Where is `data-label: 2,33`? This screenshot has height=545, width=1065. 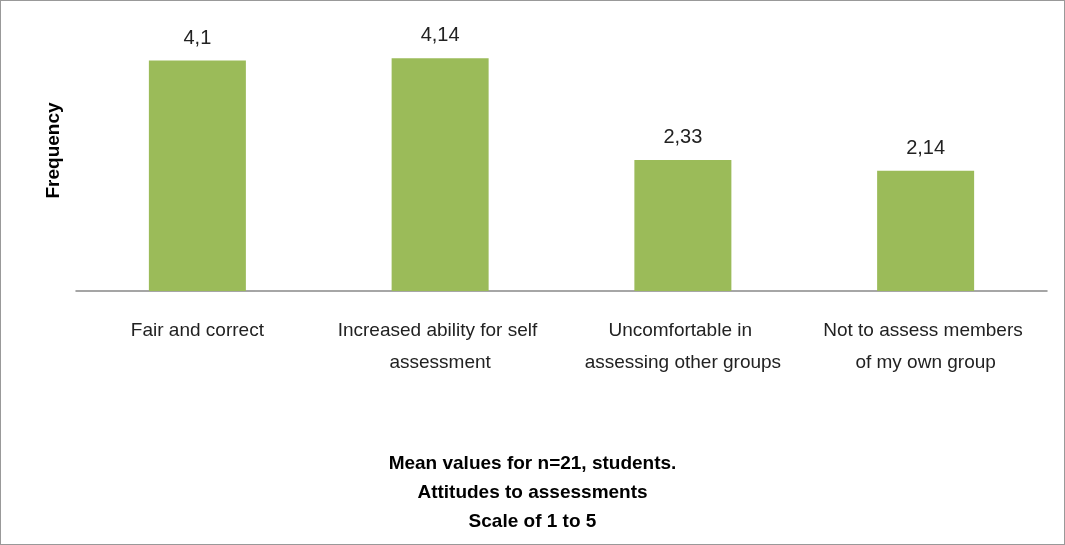
data-label: 2,33 is located at coordinates (683, 136).